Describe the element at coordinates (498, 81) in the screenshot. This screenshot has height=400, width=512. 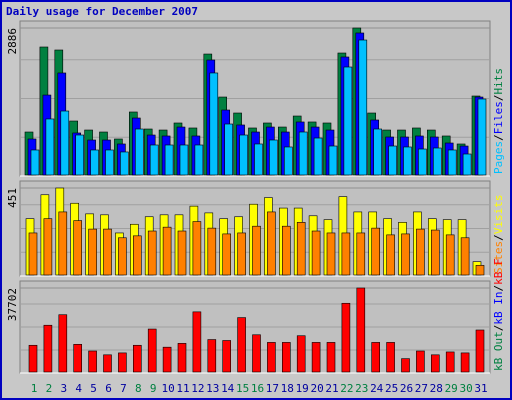
I see `legend-entry: Hits` at that location.